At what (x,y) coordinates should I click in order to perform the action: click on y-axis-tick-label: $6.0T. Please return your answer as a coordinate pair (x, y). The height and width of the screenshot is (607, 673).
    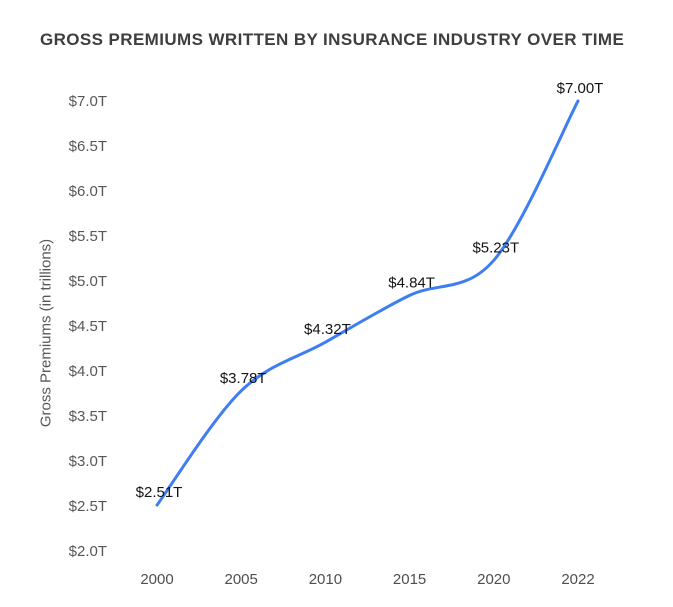
    Looking at the image, I should click on (88, 191).